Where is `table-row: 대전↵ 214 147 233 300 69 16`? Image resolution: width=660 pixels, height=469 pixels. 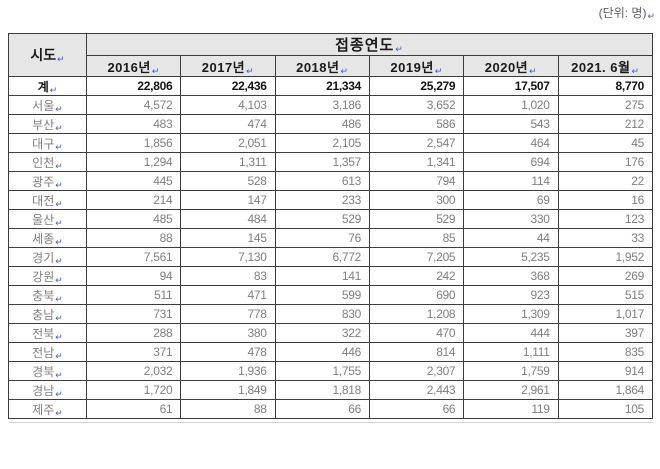 table-row: 대전↵ 214 147 233 300 69 16 is located at coordinates (331, 200).